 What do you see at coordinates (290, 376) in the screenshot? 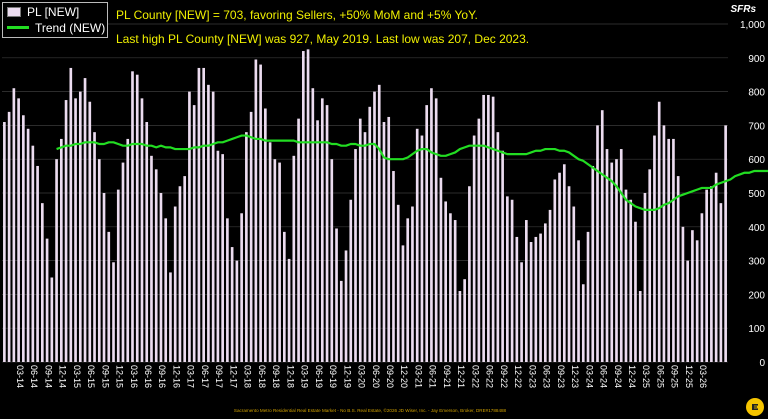
I see `x-tick-label: 12-18` at bounding box center [290, 376].